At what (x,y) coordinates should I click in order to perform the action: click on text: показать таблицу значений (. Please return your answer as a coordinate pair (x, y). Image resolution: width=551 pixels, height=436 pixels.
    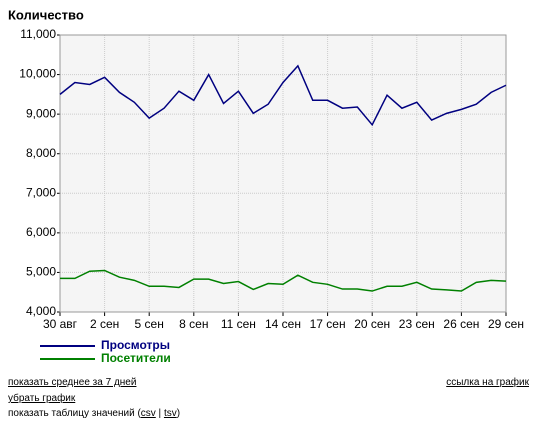
    Looking at the image, I should click on (74, 413).